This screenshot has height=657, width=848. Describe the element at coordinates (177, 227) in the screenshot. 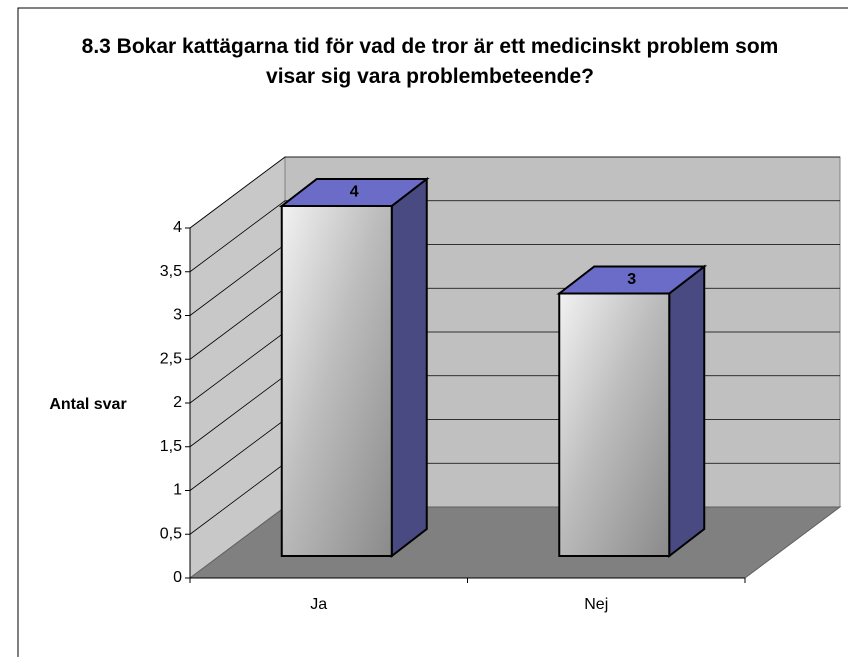

I see `y-tick-label: 4` at that location.